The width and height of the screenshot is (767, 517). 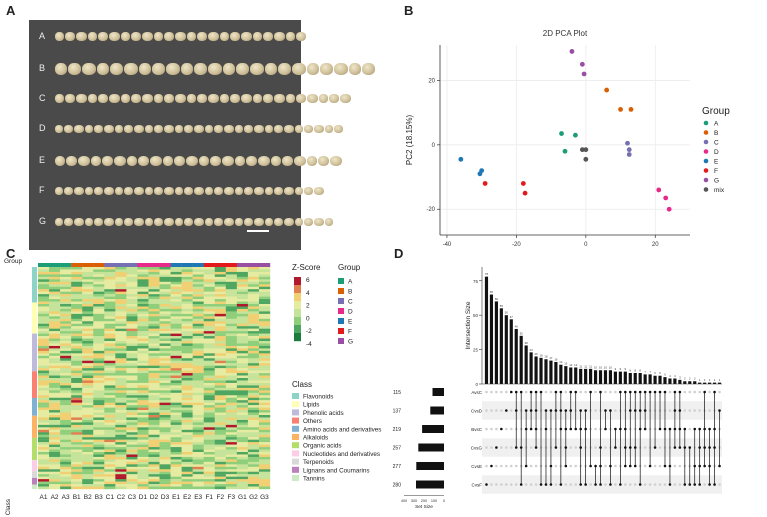 I want to click on seed-row-label: D, so click(x=42, y=128).